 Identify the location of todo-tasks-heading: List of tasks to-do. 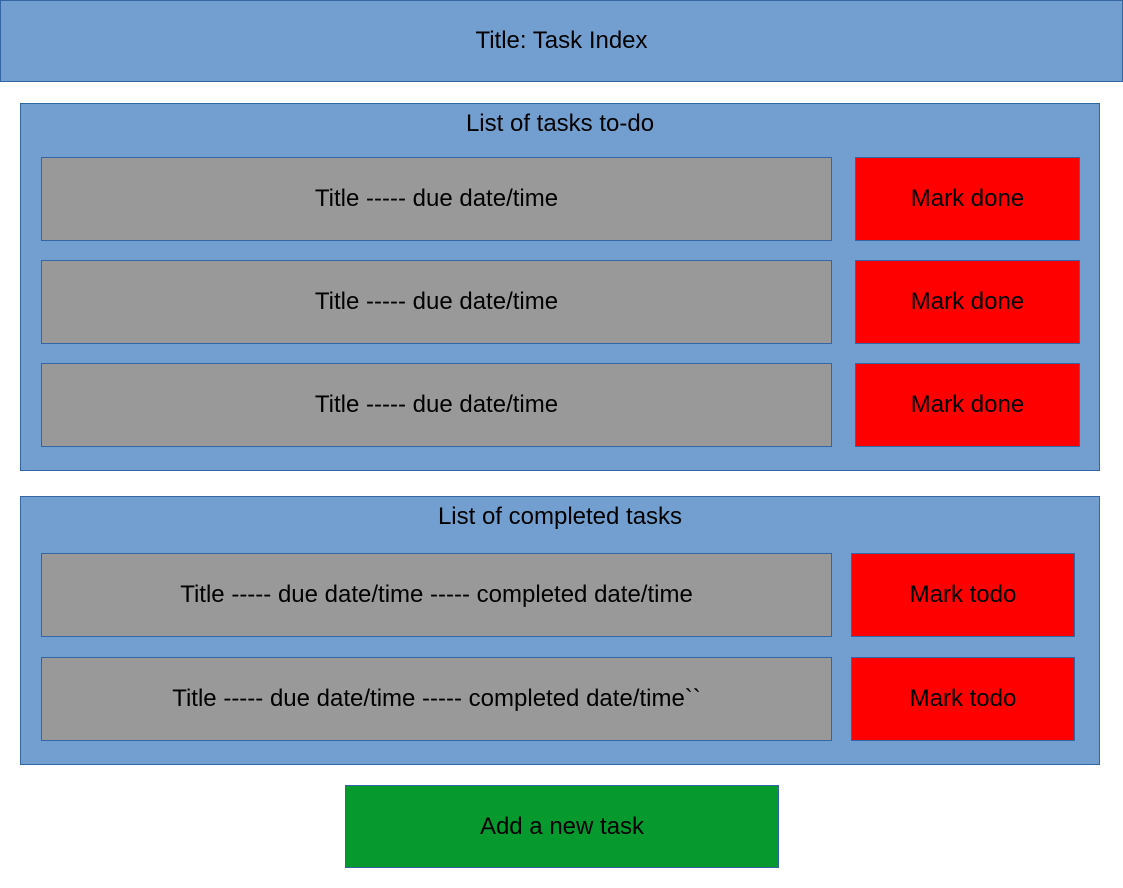
(560, 123).